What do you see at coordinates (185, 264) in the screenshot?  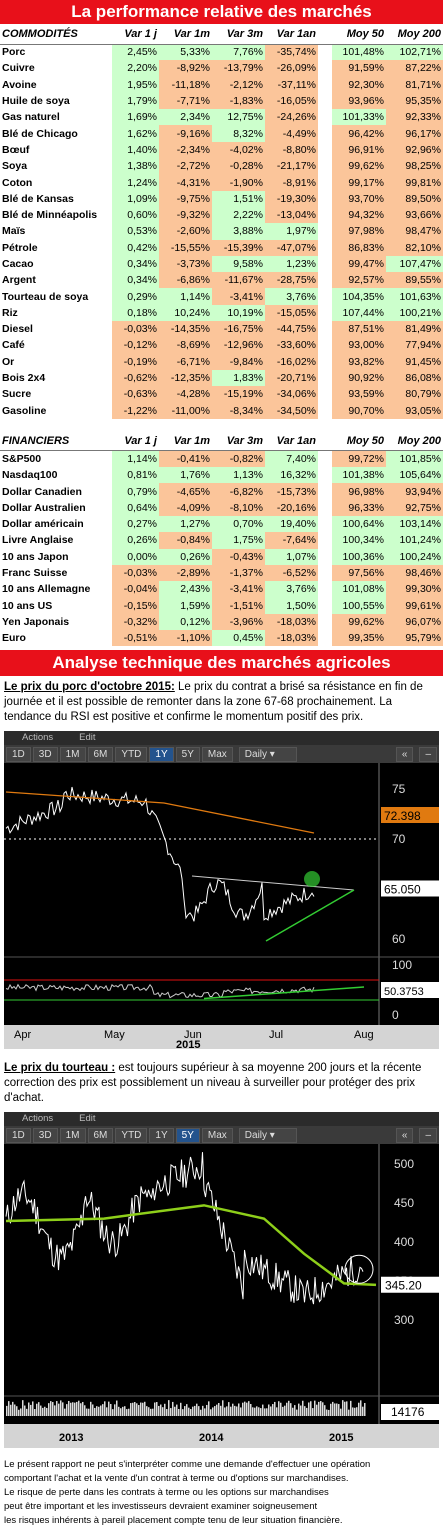 I see `cell-v1m: -3,73%` at bounding box center [185, 264].